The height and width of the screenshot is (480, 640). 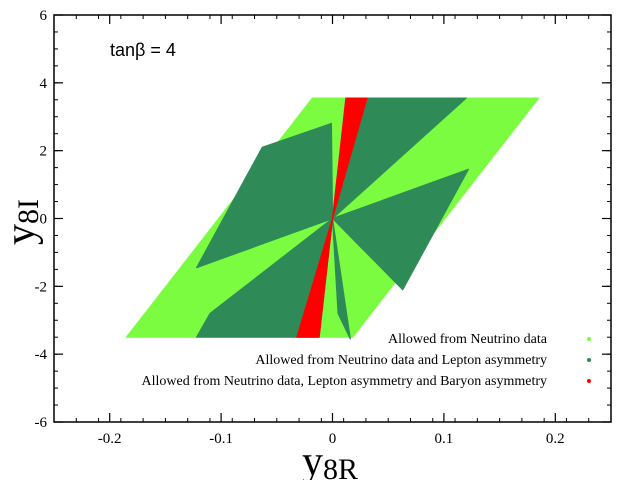 I want to click on y-tick-label: -2, so click(x=41, y=287).